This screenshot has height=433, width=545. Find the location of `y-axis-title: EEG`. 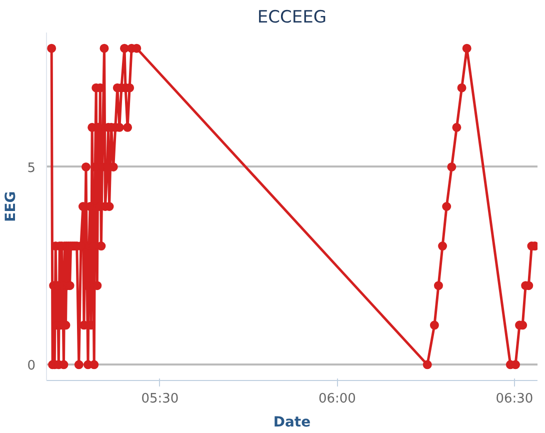

y-axis-title: EEG is located at coordinates (11, 206).